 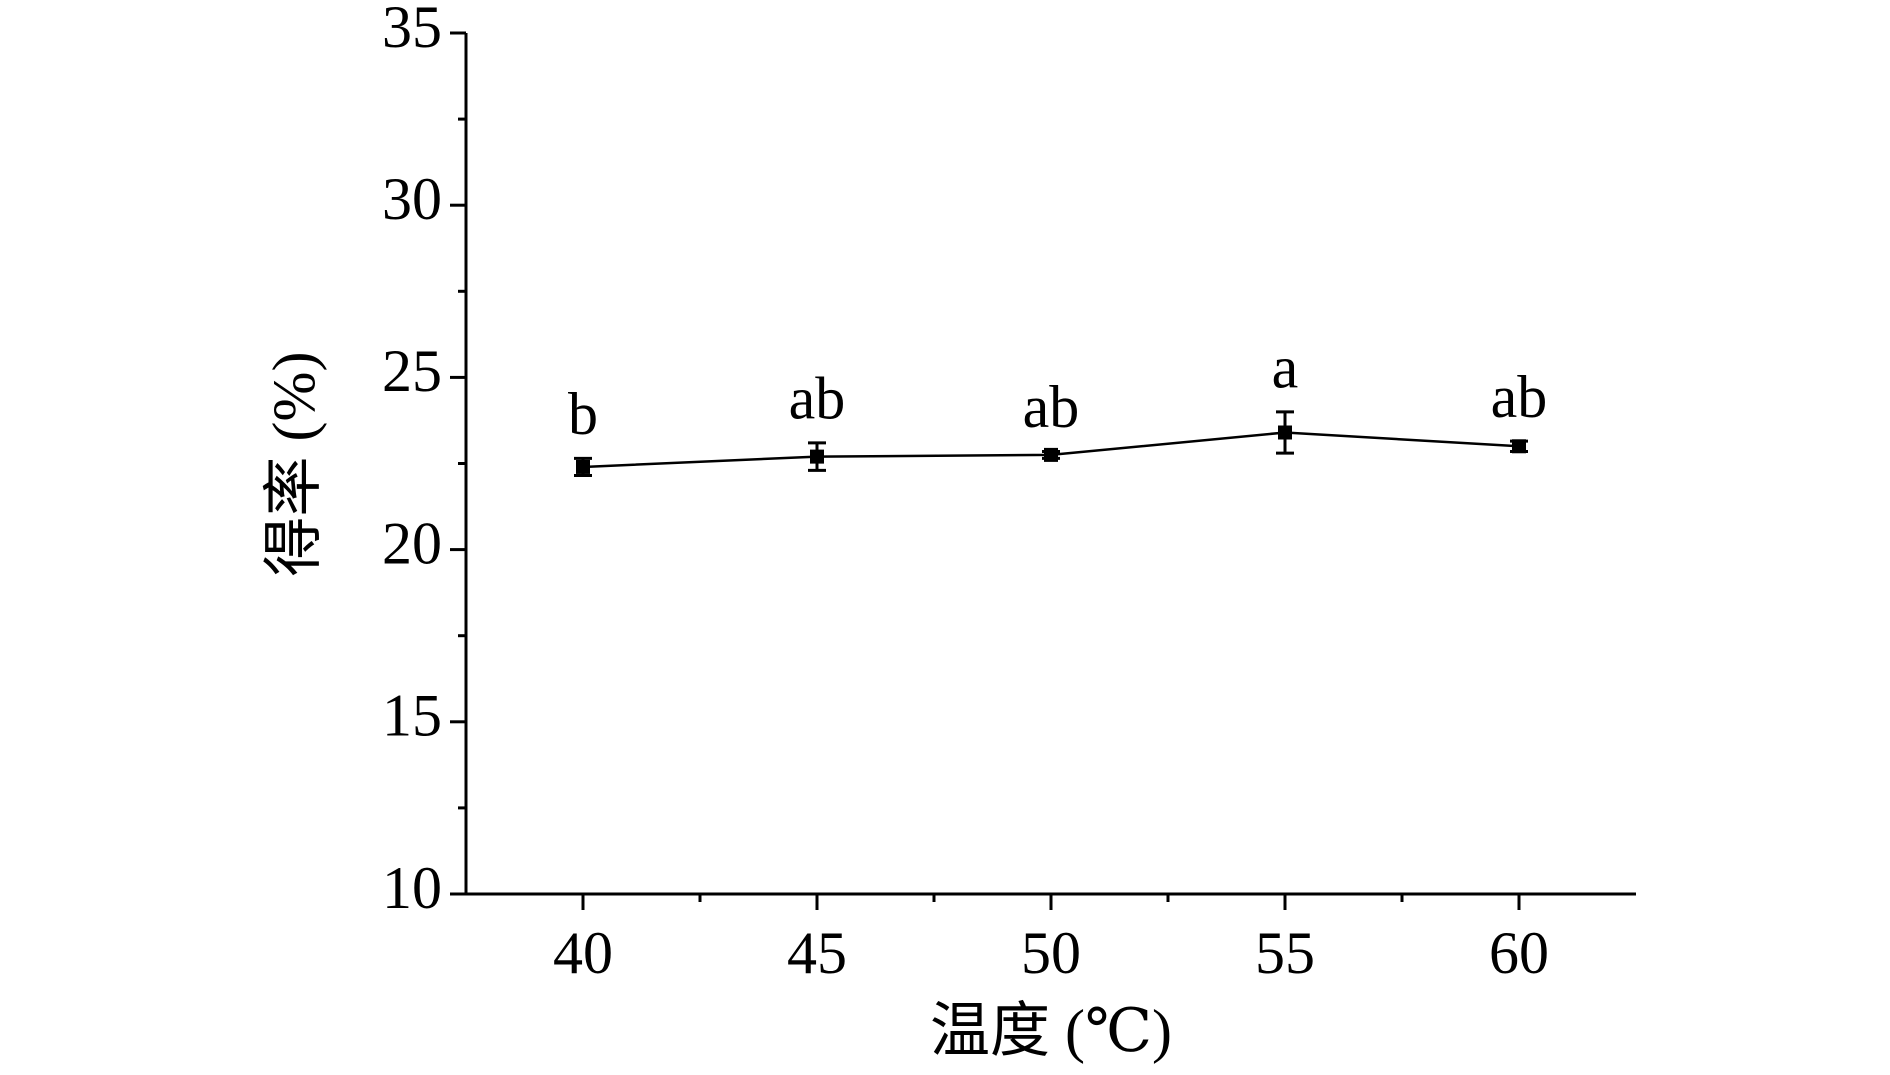 What do you see at coordinates (1051, 1031) in the screenshot?
I see `x-axis-label: 温度 (℃)` at bounding box center [1051, 1031].